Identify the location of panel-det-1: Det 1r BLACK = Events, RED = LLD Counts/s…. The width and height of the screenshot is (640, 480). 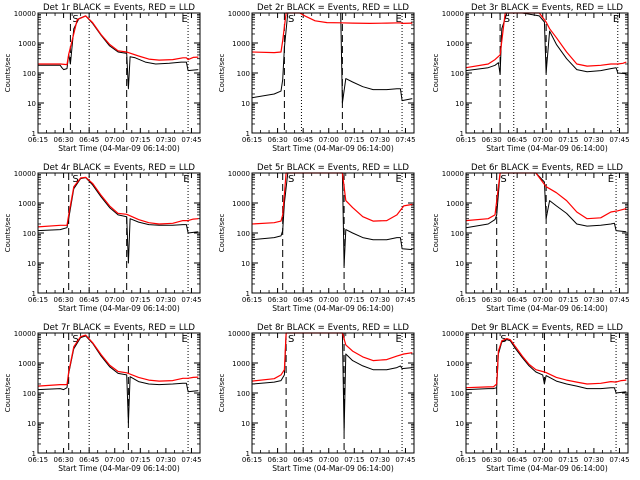
(103, 78).